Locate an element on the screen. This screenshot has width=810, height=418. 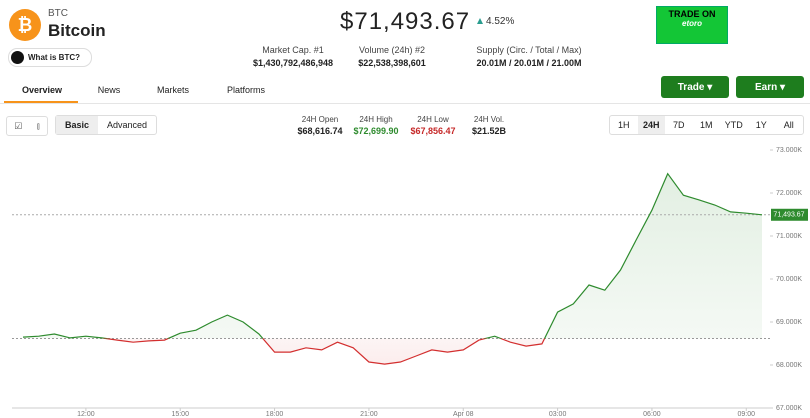
ad: TRADE ON etoro is located at coordinates (692, 25).